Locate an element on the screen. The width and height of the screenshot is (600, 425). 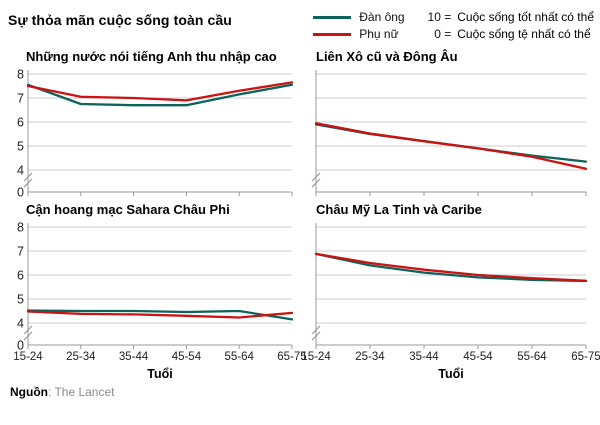
men-line-swatch-icon is located at coordinates (332, 17).